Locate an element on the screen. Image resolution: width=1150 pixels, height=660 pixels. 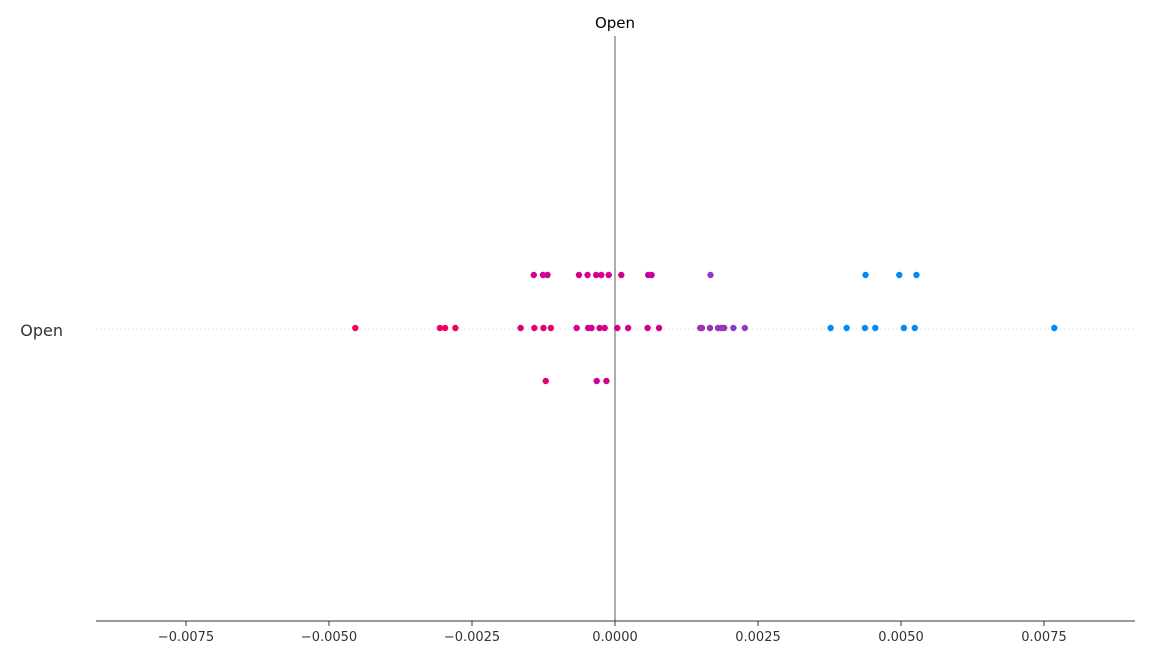
x-tick-label: 0.0075 is located at coordinates (1044, 637).